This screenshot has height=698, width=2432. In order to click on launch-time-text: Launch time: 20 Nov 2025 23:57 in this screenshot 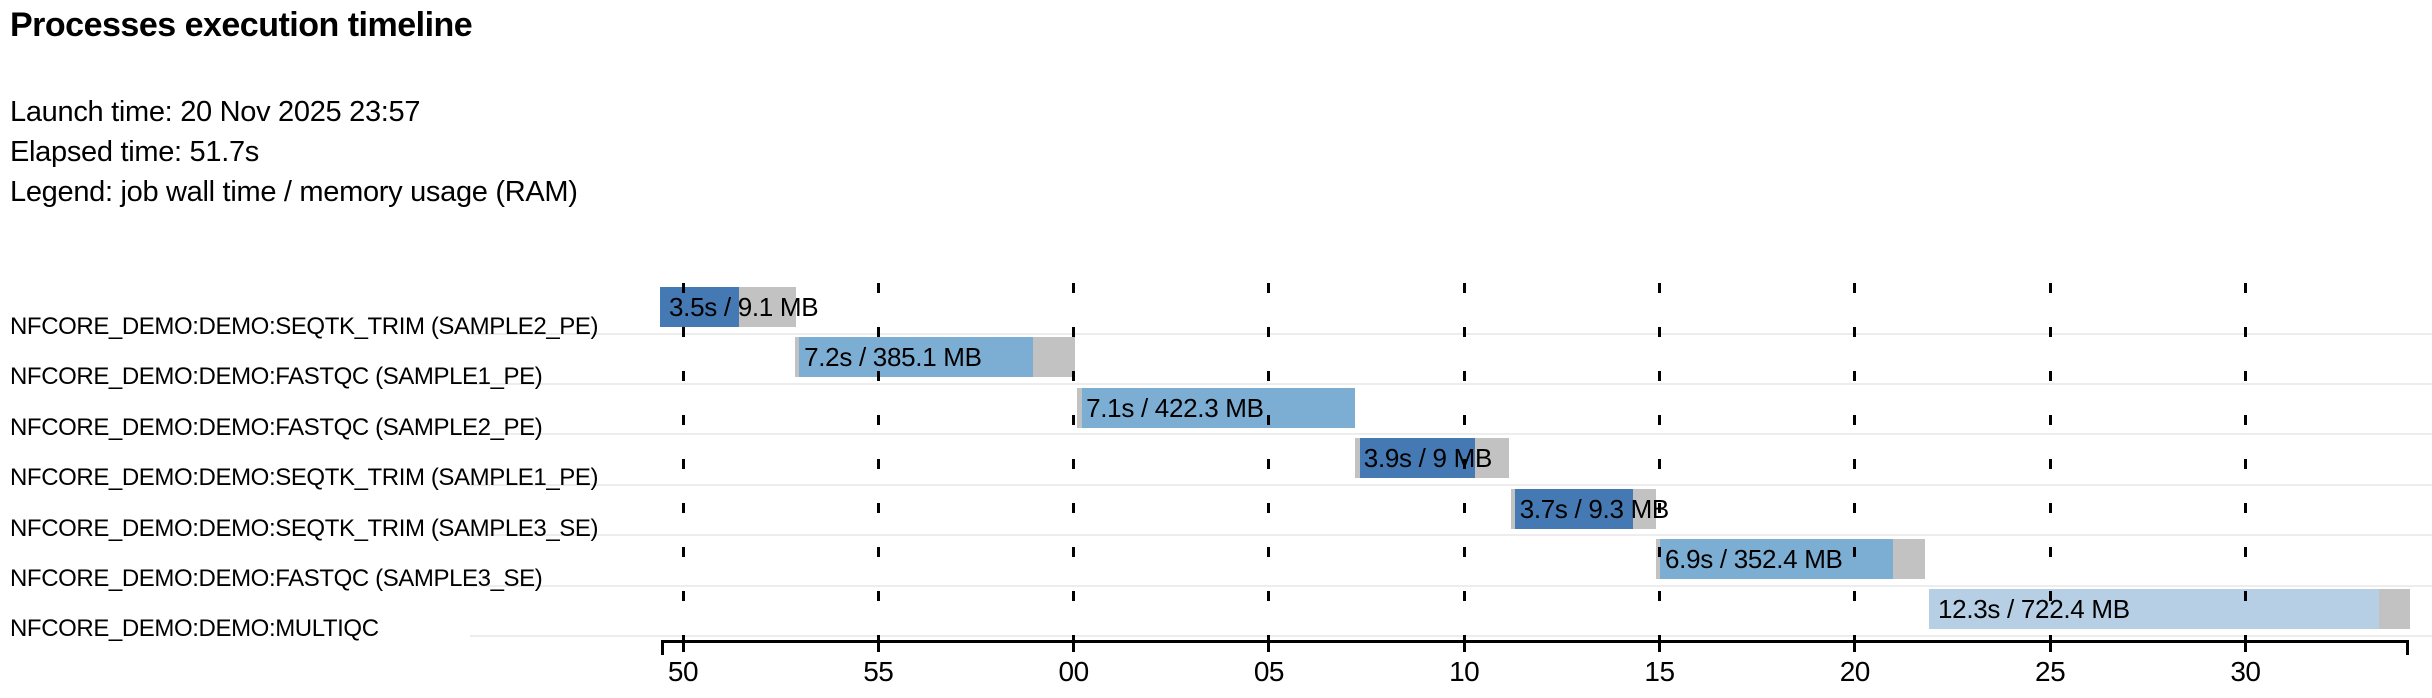, I will do `click(215, 112)`.